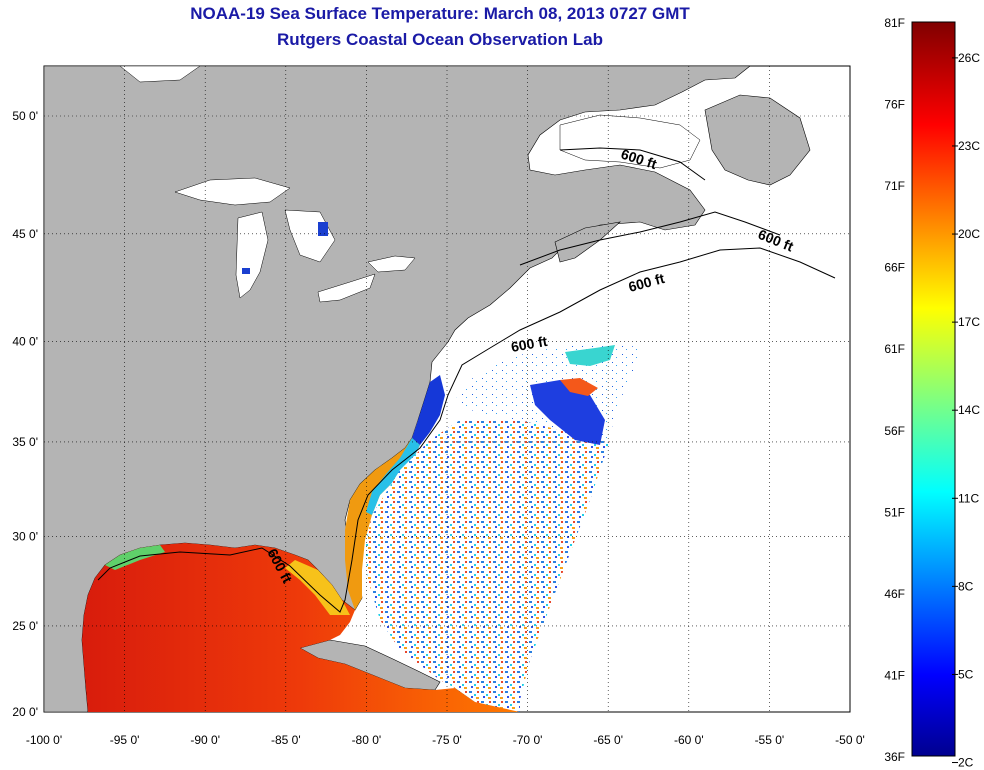  I want to click on coastal-cyan-band, so click(393, 476).